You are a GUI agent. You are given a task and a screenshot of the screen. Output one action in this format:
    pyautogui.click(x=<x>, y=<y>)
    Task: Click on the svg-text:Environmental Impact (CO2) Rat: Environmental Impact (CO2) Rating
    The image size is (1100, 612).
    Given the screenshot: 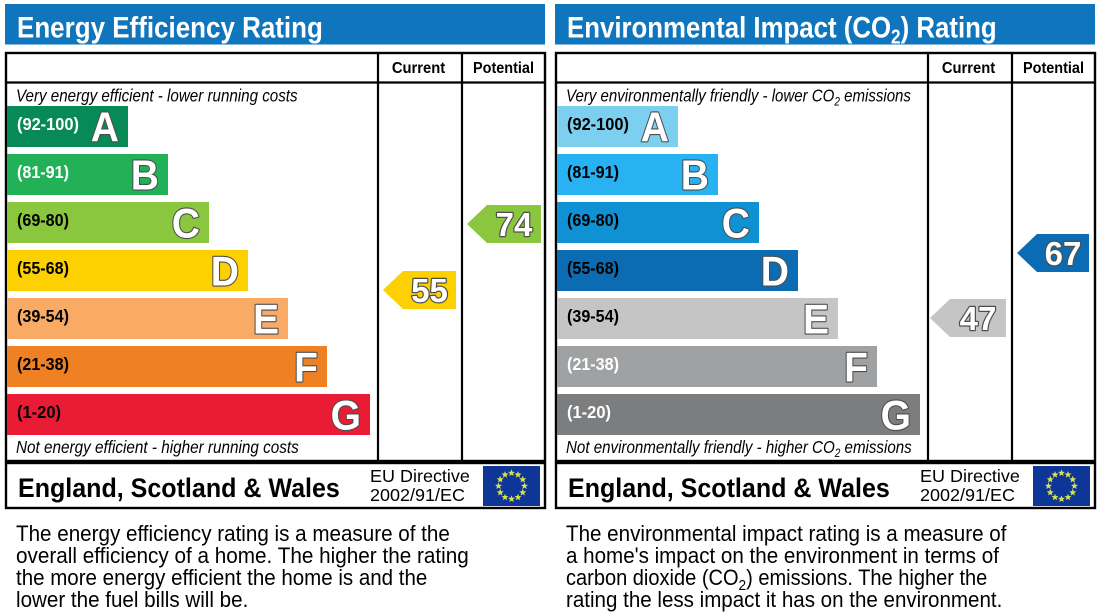 What is the action you would take?
    pyautogui.click(x=782, y=29)
    